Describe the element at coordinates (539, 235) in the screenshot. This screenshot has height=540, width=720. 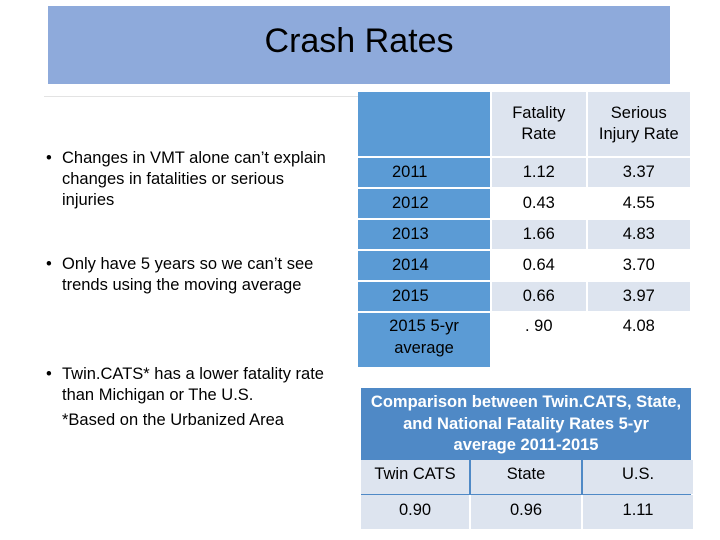
I see `fatality-cell: 1.66` at that location.